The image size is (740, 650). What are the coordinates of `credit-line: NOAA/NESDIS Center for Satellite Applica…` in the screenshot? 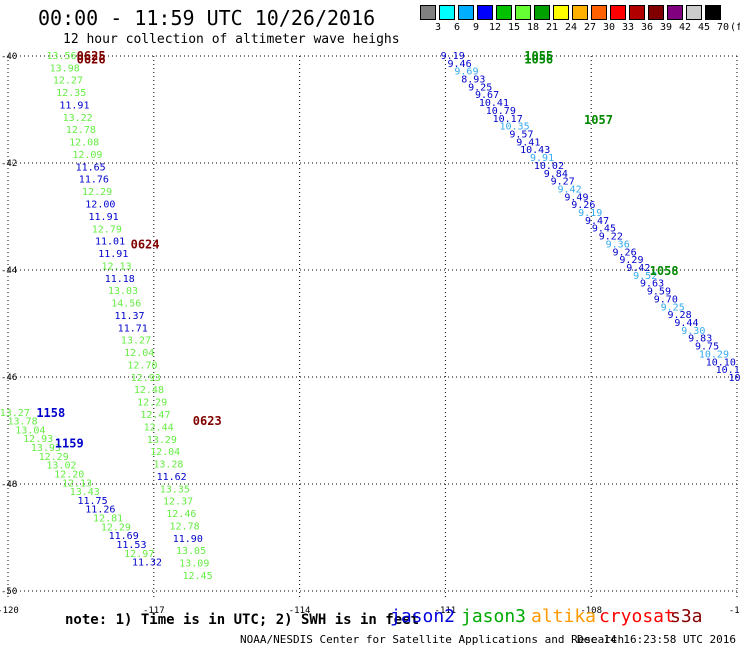 It's located at (432, 639).